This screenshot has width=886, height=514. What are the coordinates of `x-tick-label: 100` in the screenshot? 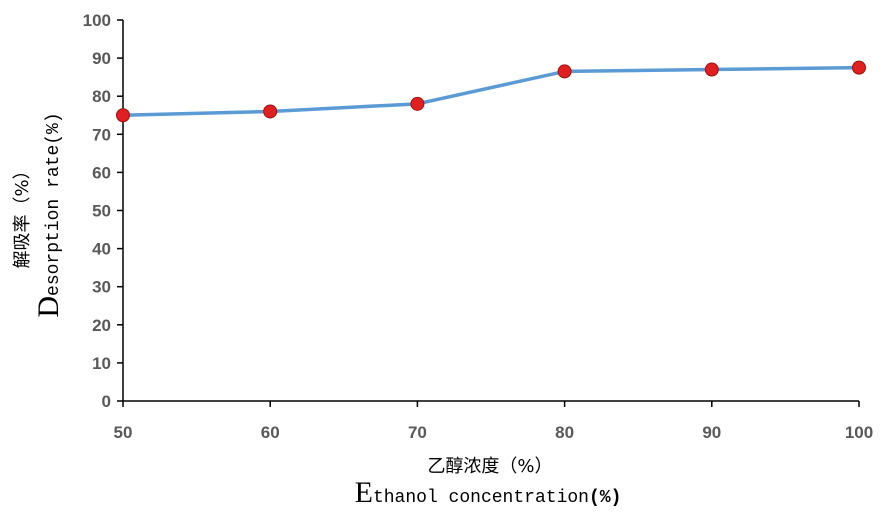 It's located at (859, 432).